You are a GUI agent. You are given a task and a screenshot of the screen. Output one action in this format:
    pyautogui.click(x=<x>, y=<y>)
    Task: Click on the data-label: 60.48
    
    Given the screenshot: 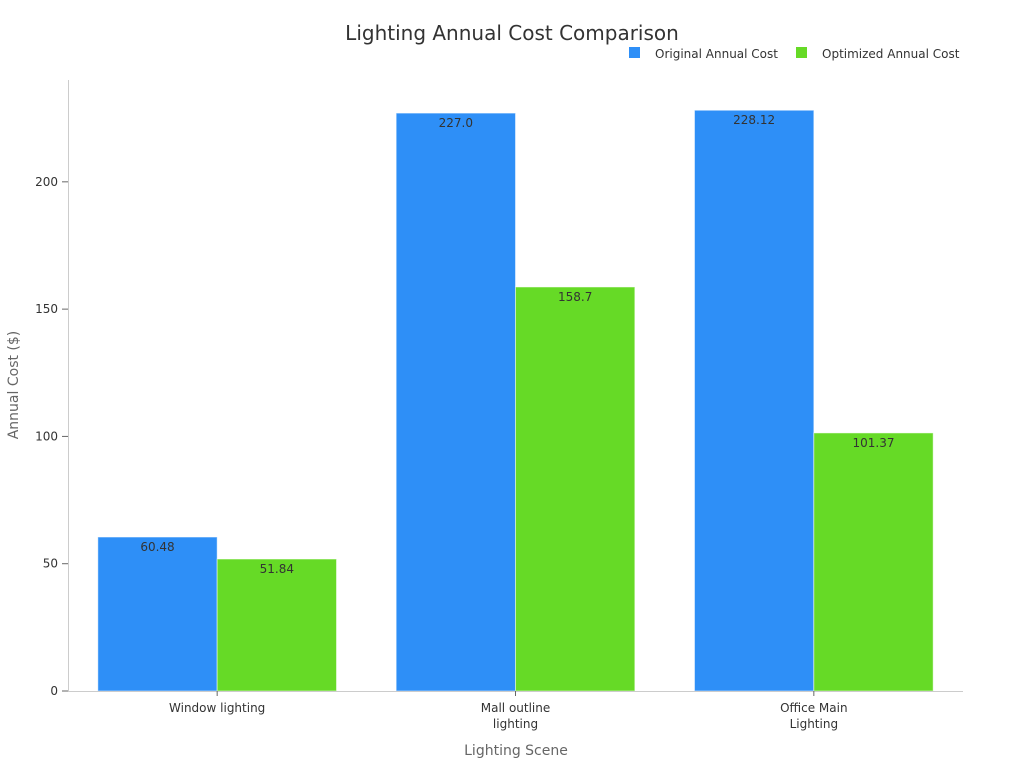 What is the action you would take?
    pyautogui.click(x=157, y=547)
    